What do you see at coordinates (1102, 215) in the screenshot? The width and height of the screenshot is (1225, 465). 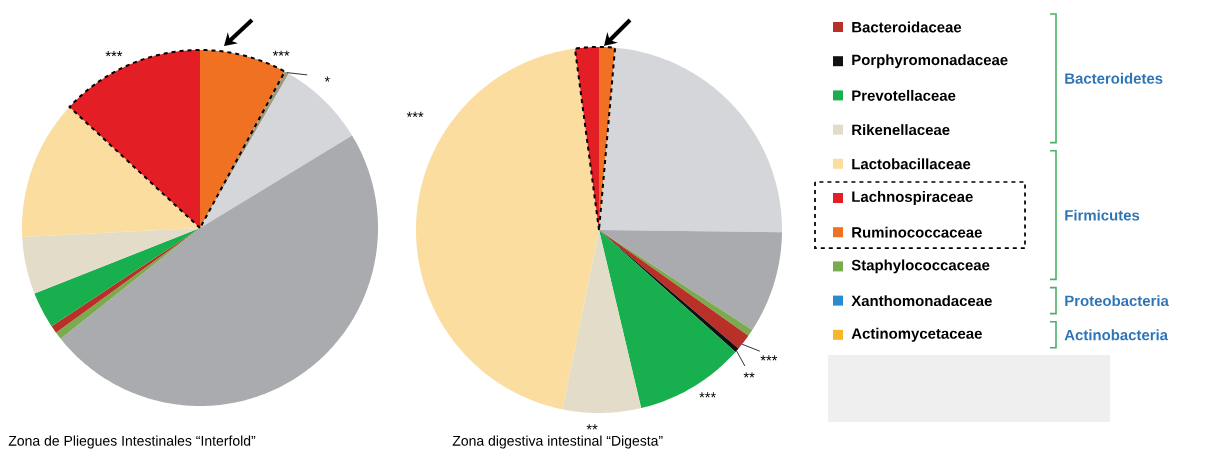 I see `text: Firmicutes` at bounding box center [1102, 215].